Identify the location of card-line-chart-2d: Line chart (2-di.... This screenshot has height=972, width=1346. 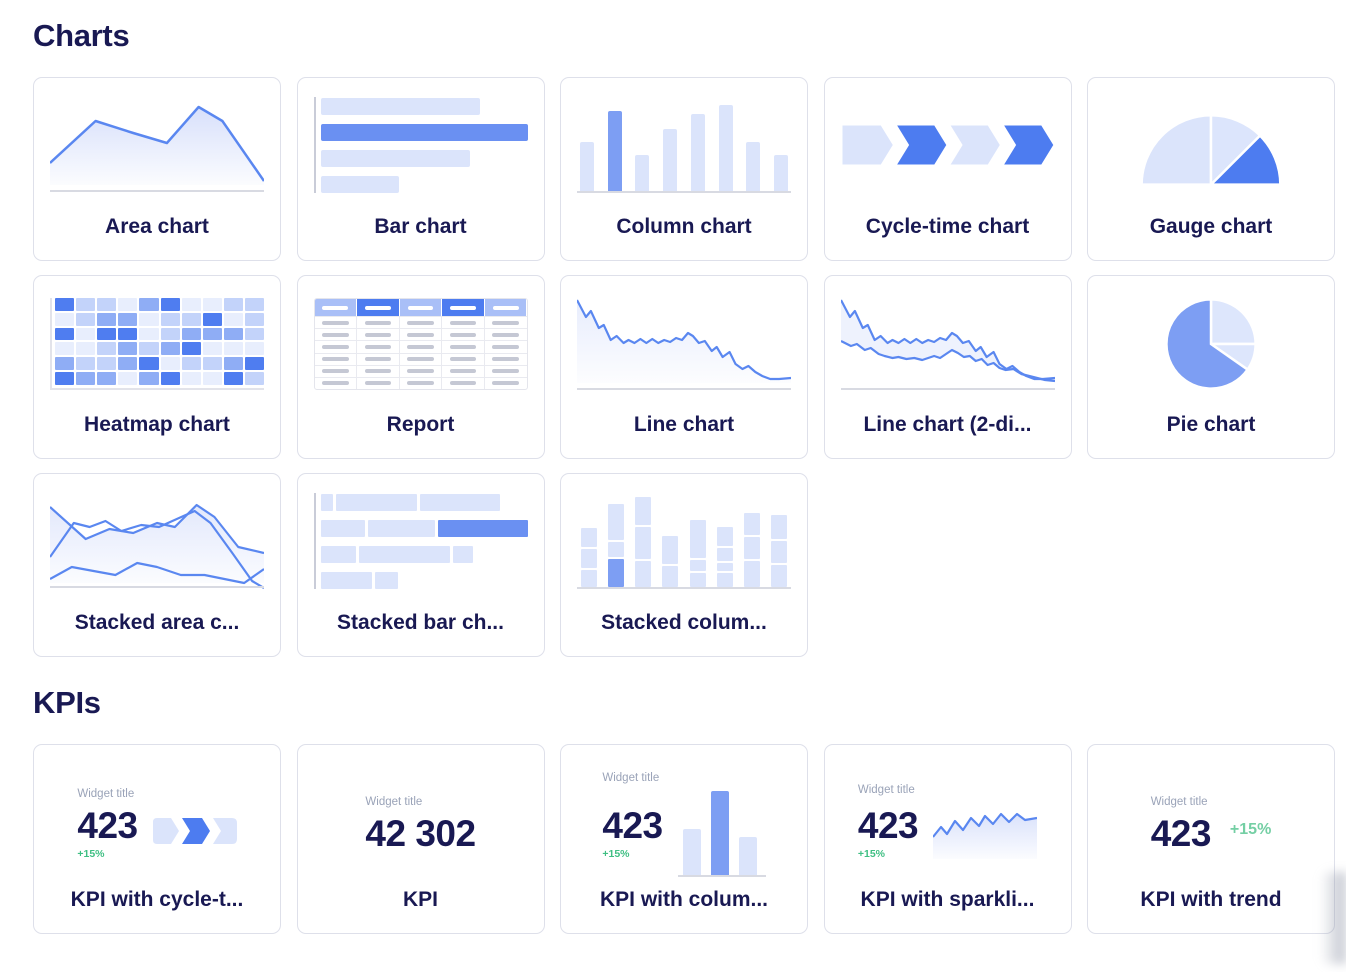
(947, 367).